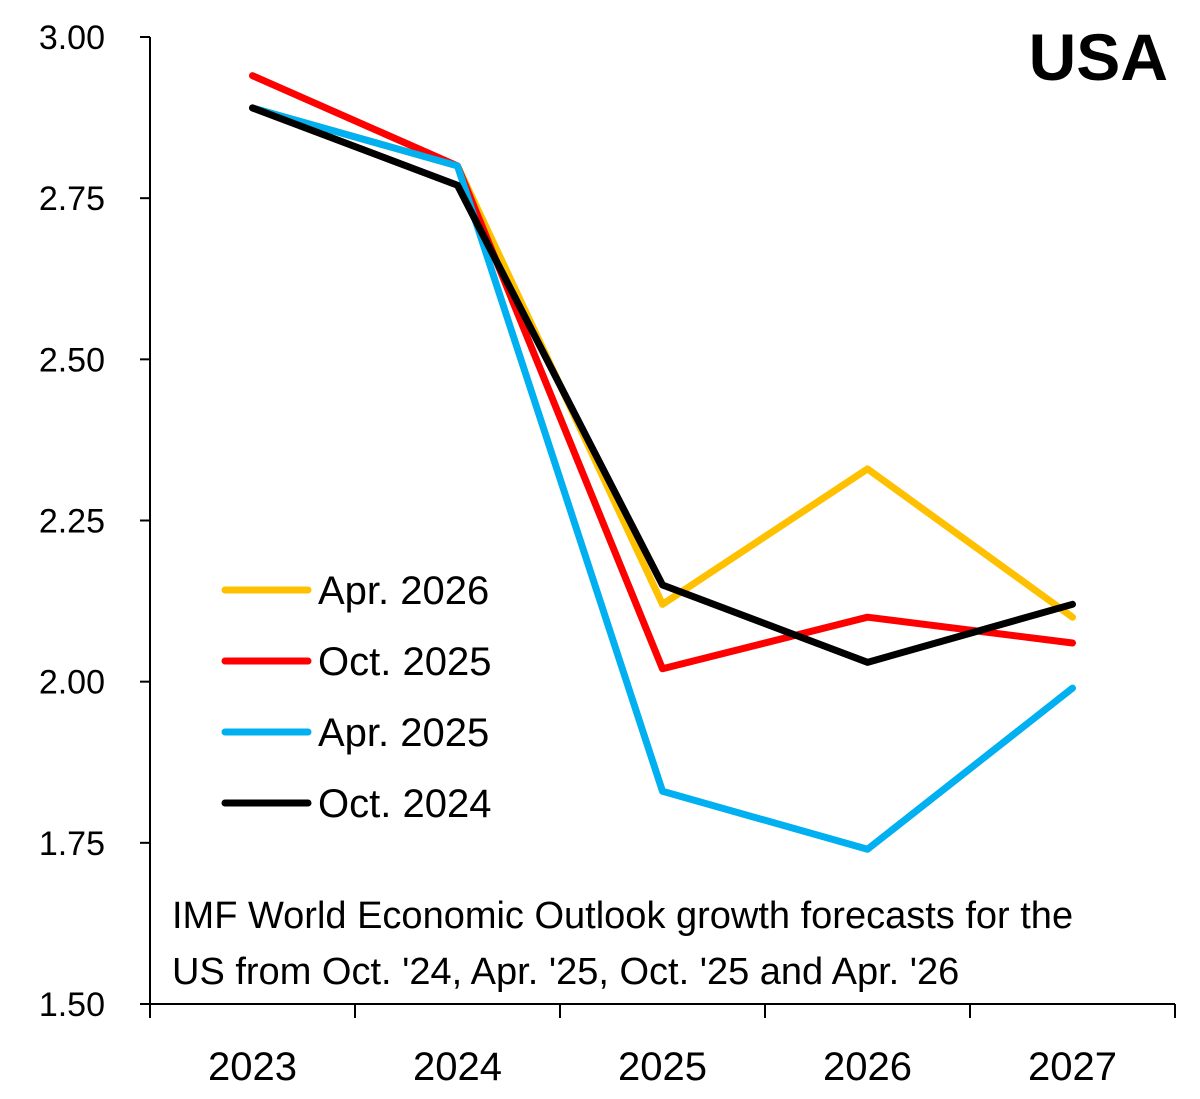 Image resolution: width=1200 pixels, height=1099 pixels. Describe the element at coordinates (403, 591) in the screenshot. I see `legend-label: Apr. 2026` at that location.